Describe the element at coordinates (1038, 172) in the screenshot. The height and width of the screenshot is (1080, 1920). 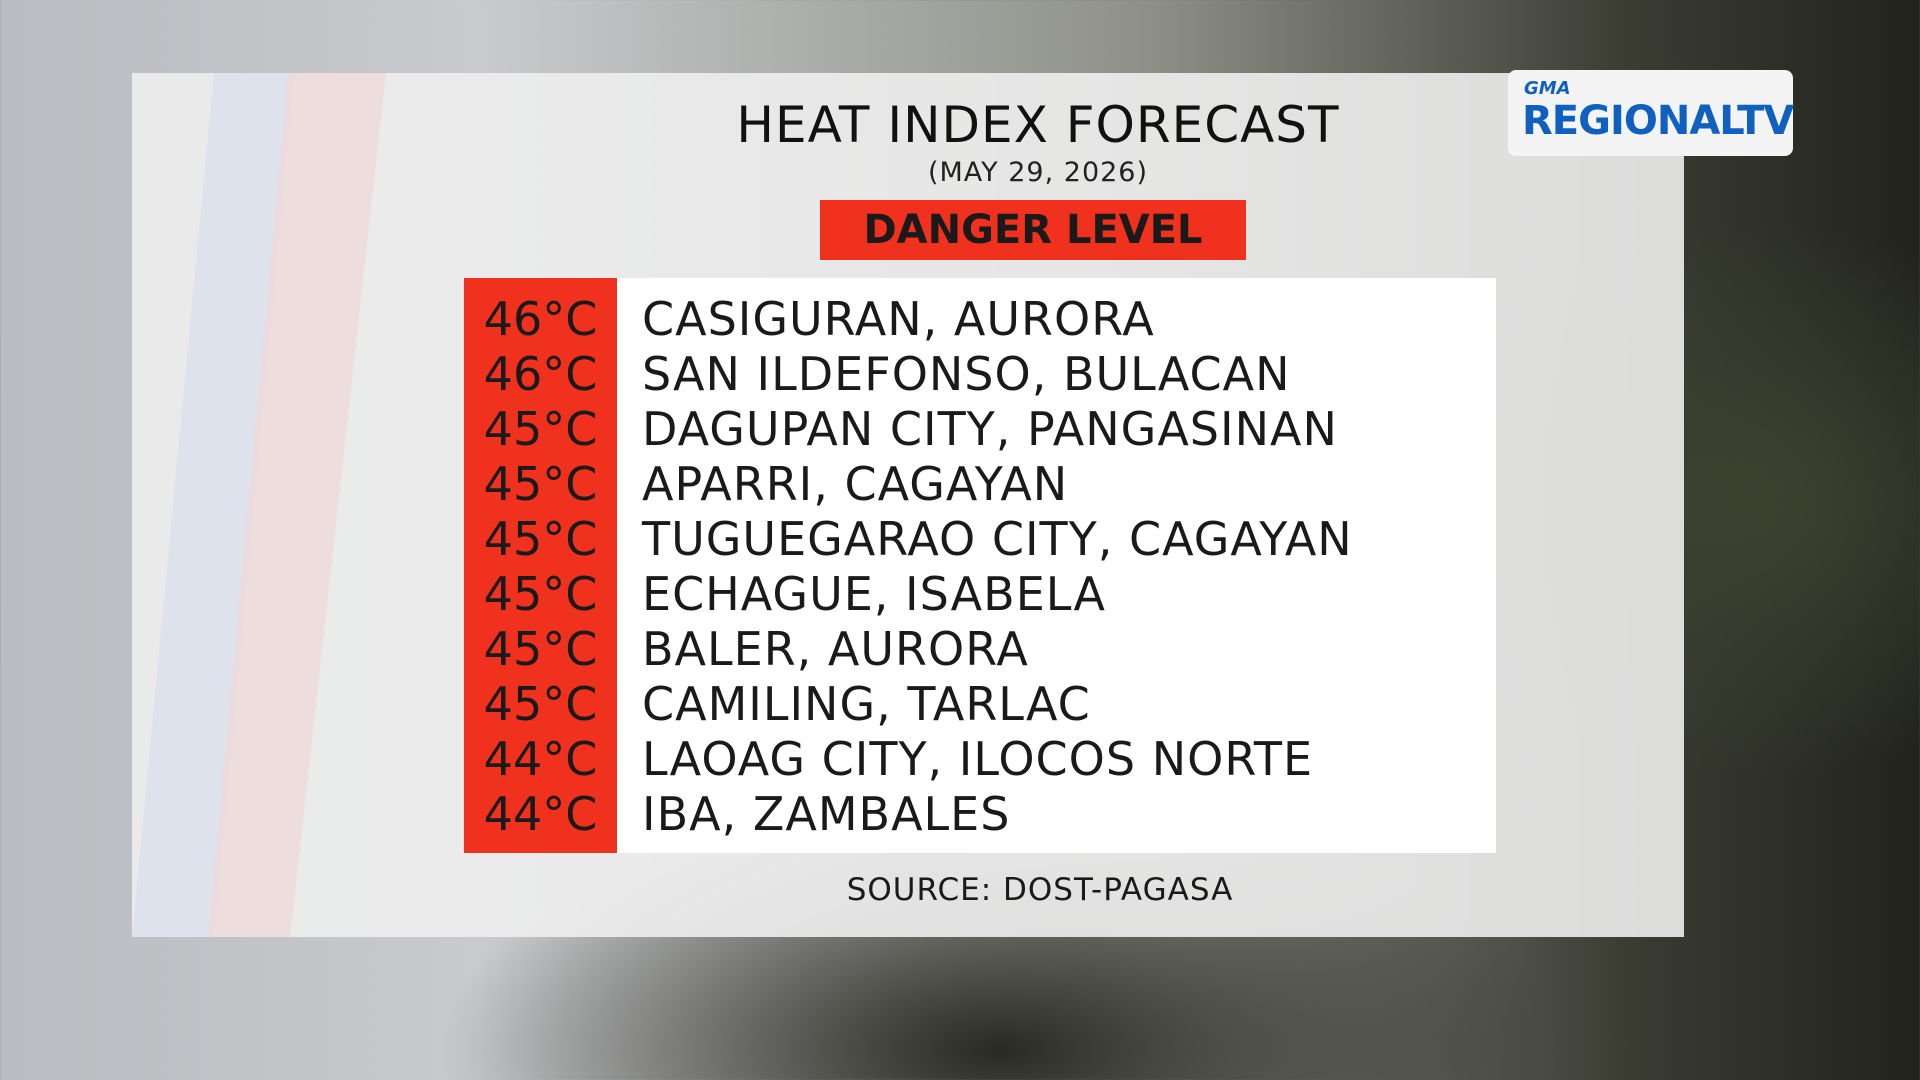
I see `date: (MAY 29, 2026)` at that location.